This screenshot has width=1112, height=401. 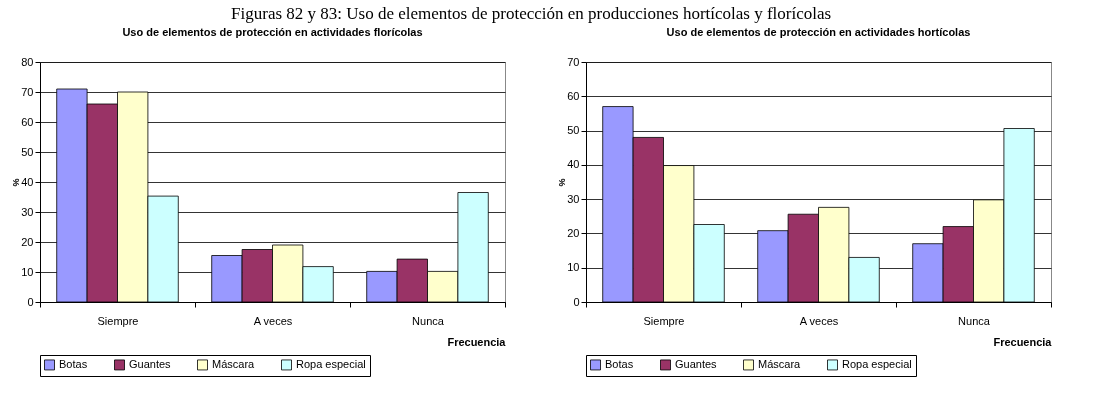 I want to click on chart-title: Uso de elementos de protección en actividades florícolas, so click(x=272, y=32).